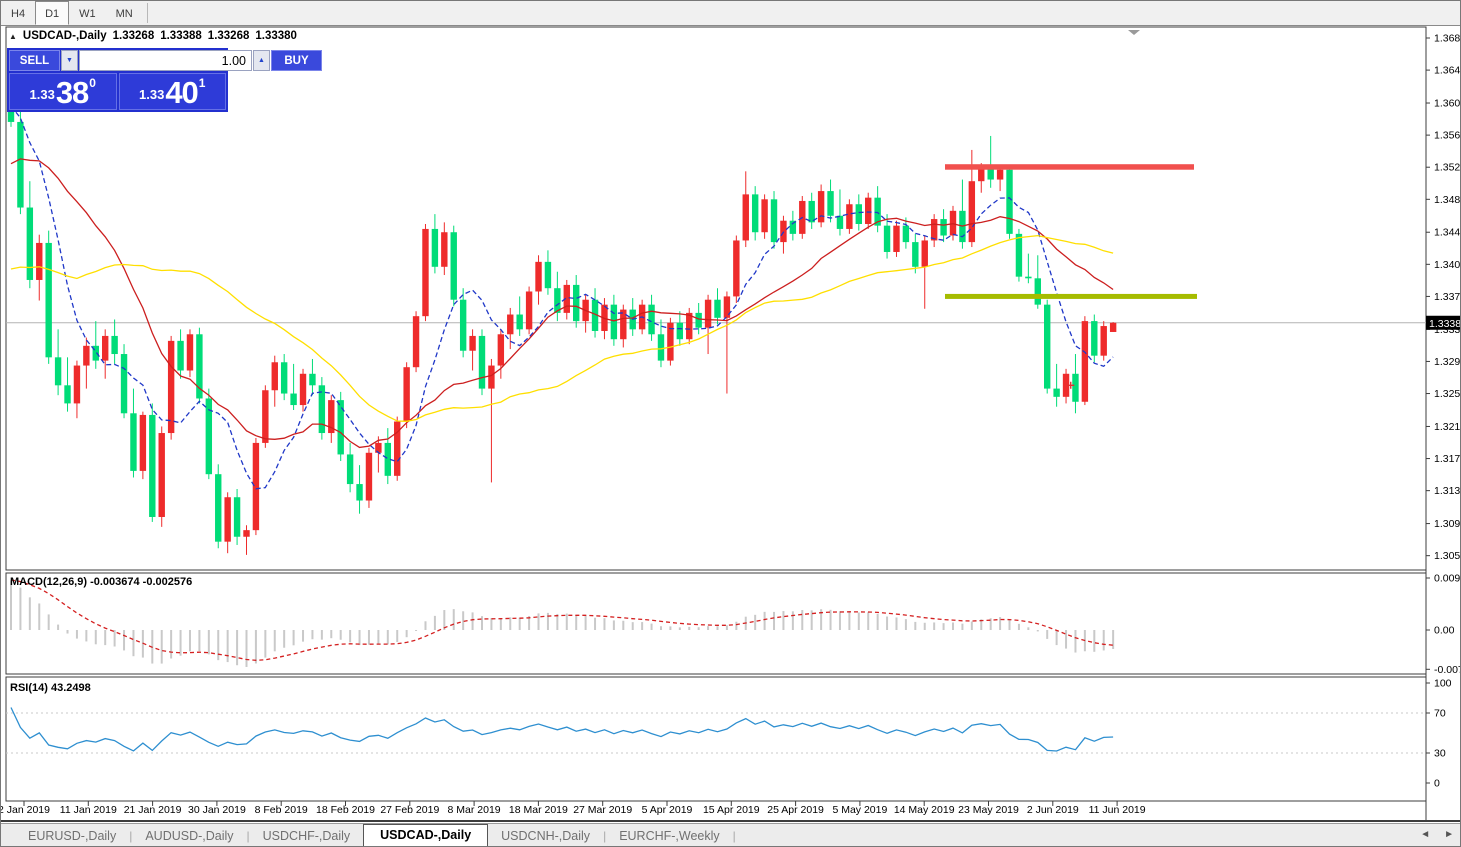 This screenshot has height=847, width=1461. What do you see at coordinates (124, 13) in the screenshot?
I see `timeframe-tab-mn: MN` at bounding box center [124, 13].